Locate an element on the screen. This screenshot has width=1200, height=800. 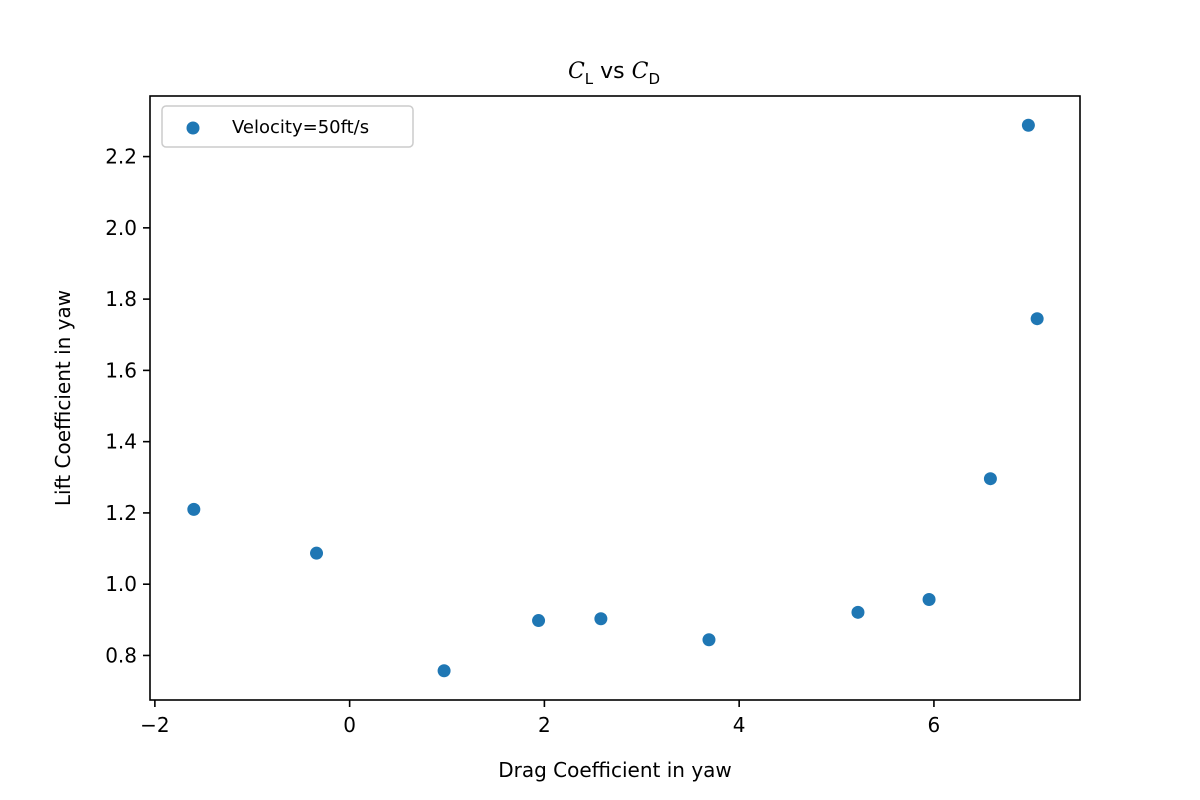
legend-marker is located at coordinates (193, 128).